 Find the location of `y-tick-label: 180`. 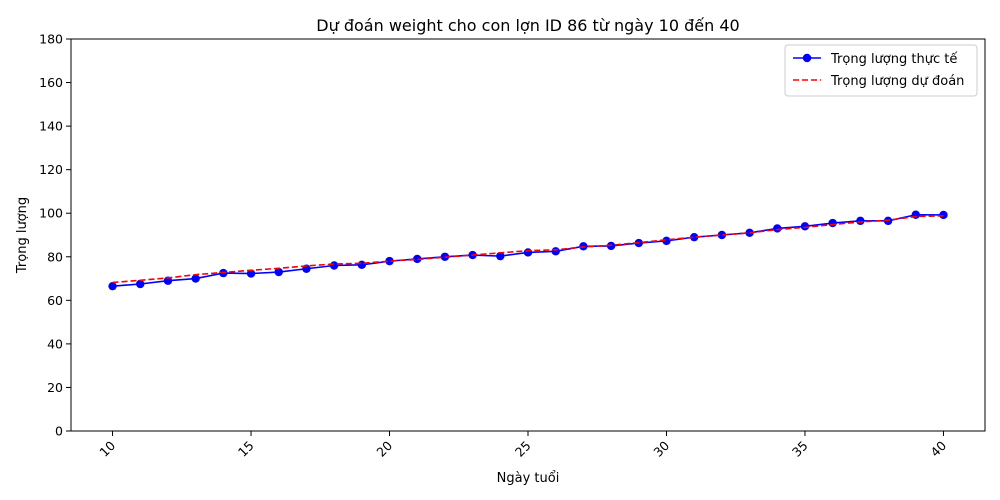

y-tick-label: 180 is located at coordinates (51, 39).